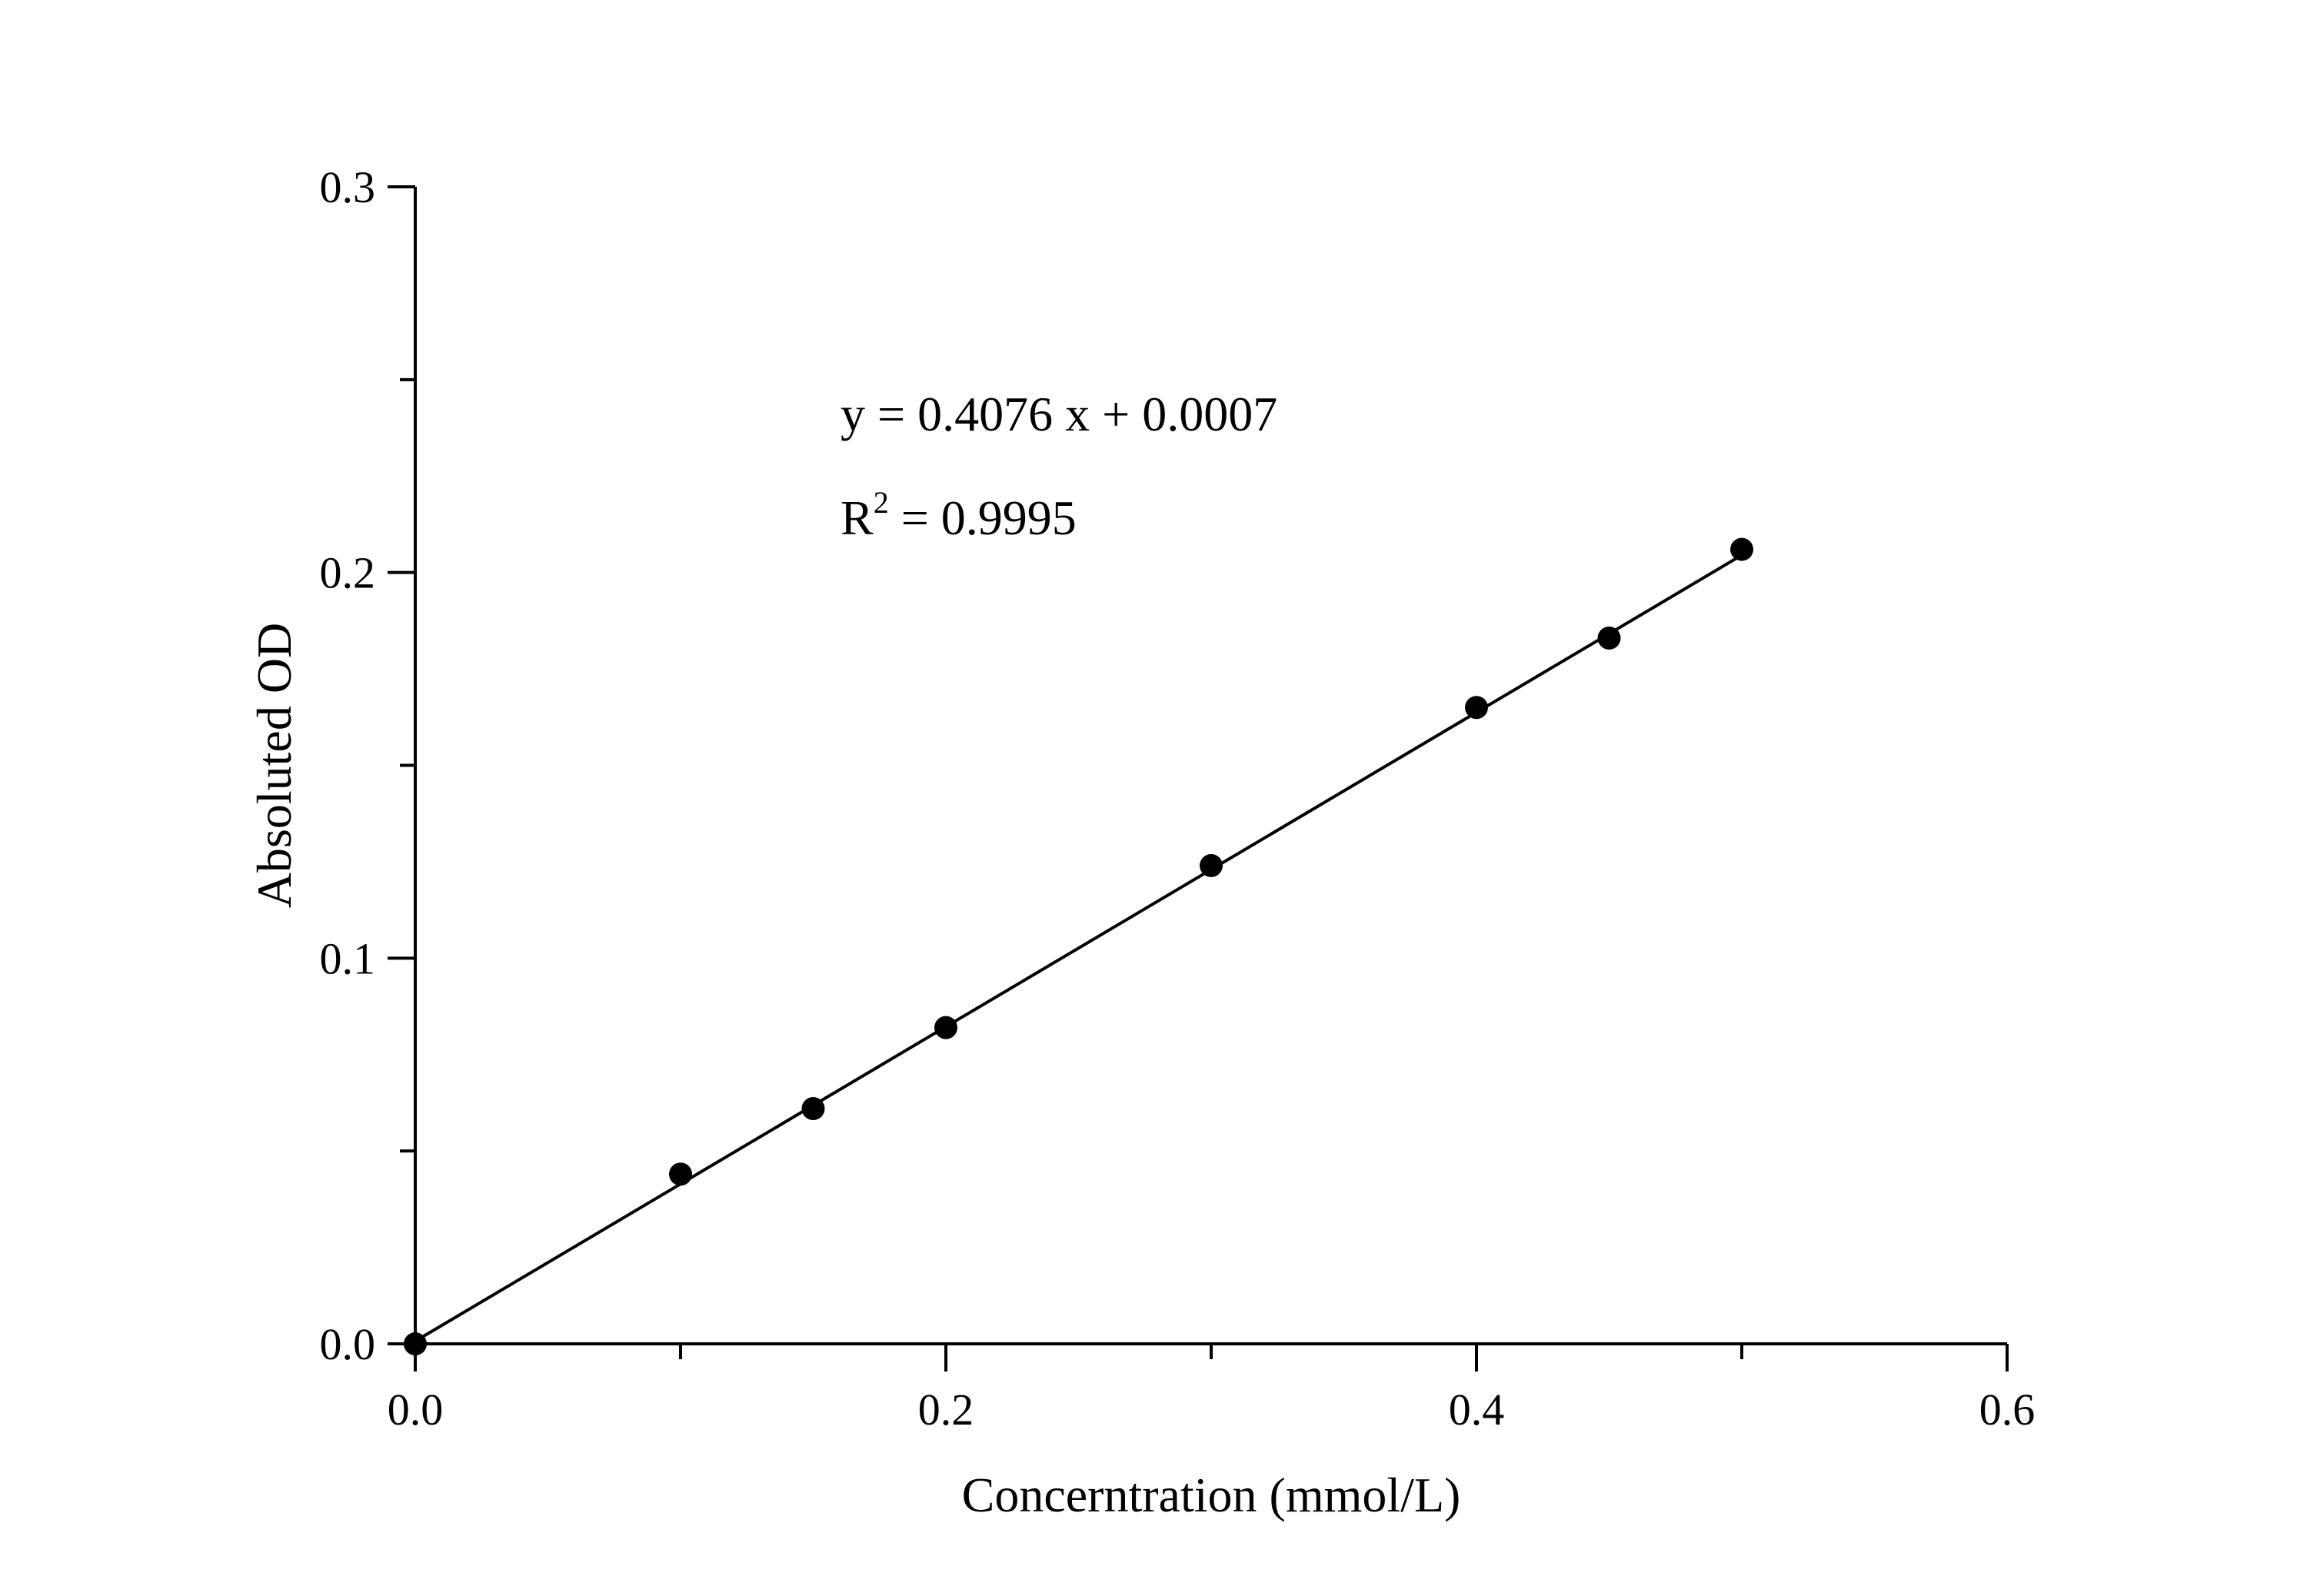 The image size is (2307, 1596). I want to click on y-axis-title: Absoluted OD, so click(274, 766).